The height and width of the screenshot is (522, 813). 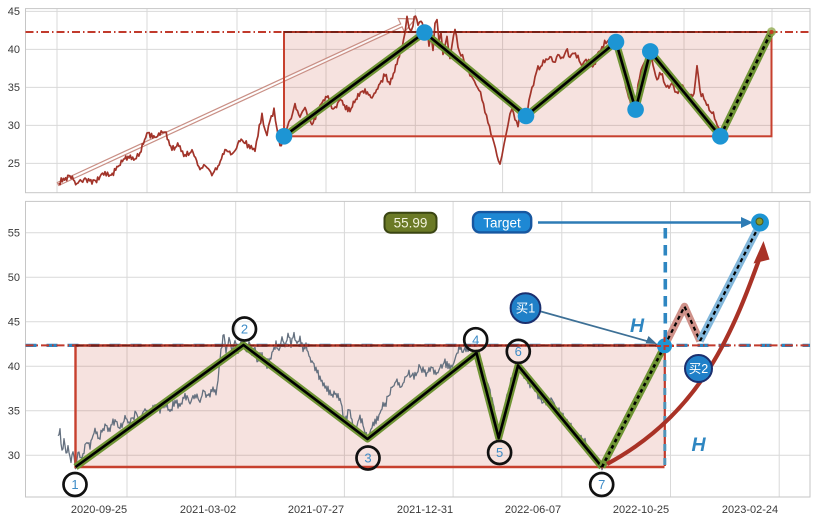 What do you see at coordinates (14, 278) in the screenshot?
I see `svg-text: 50` at bounding box center [14, 278].